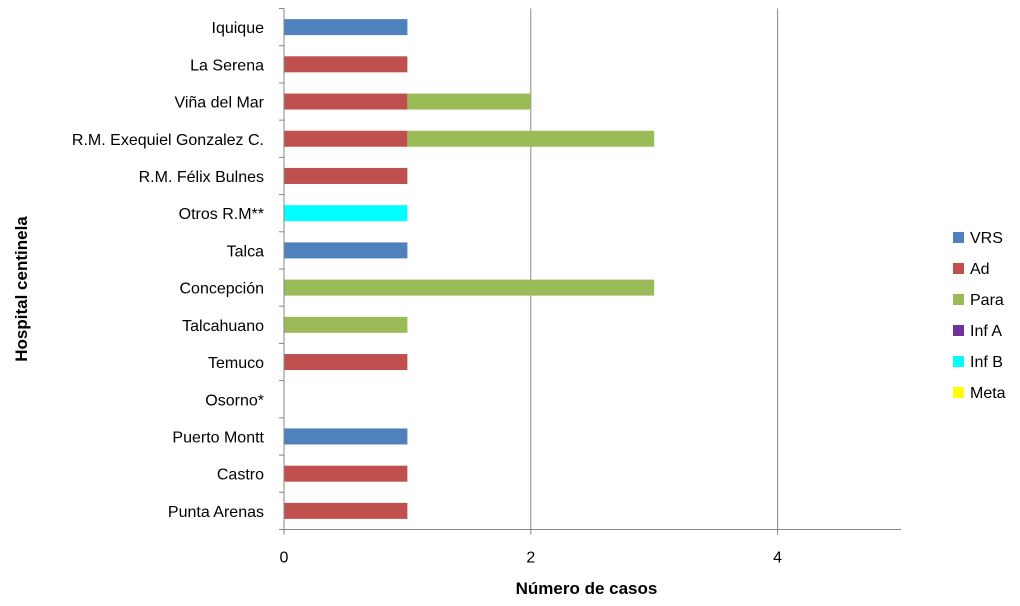 The height and width of the screenshot is (606, 1020). I want to click on x-tick-label: 0, so click(284, 558).